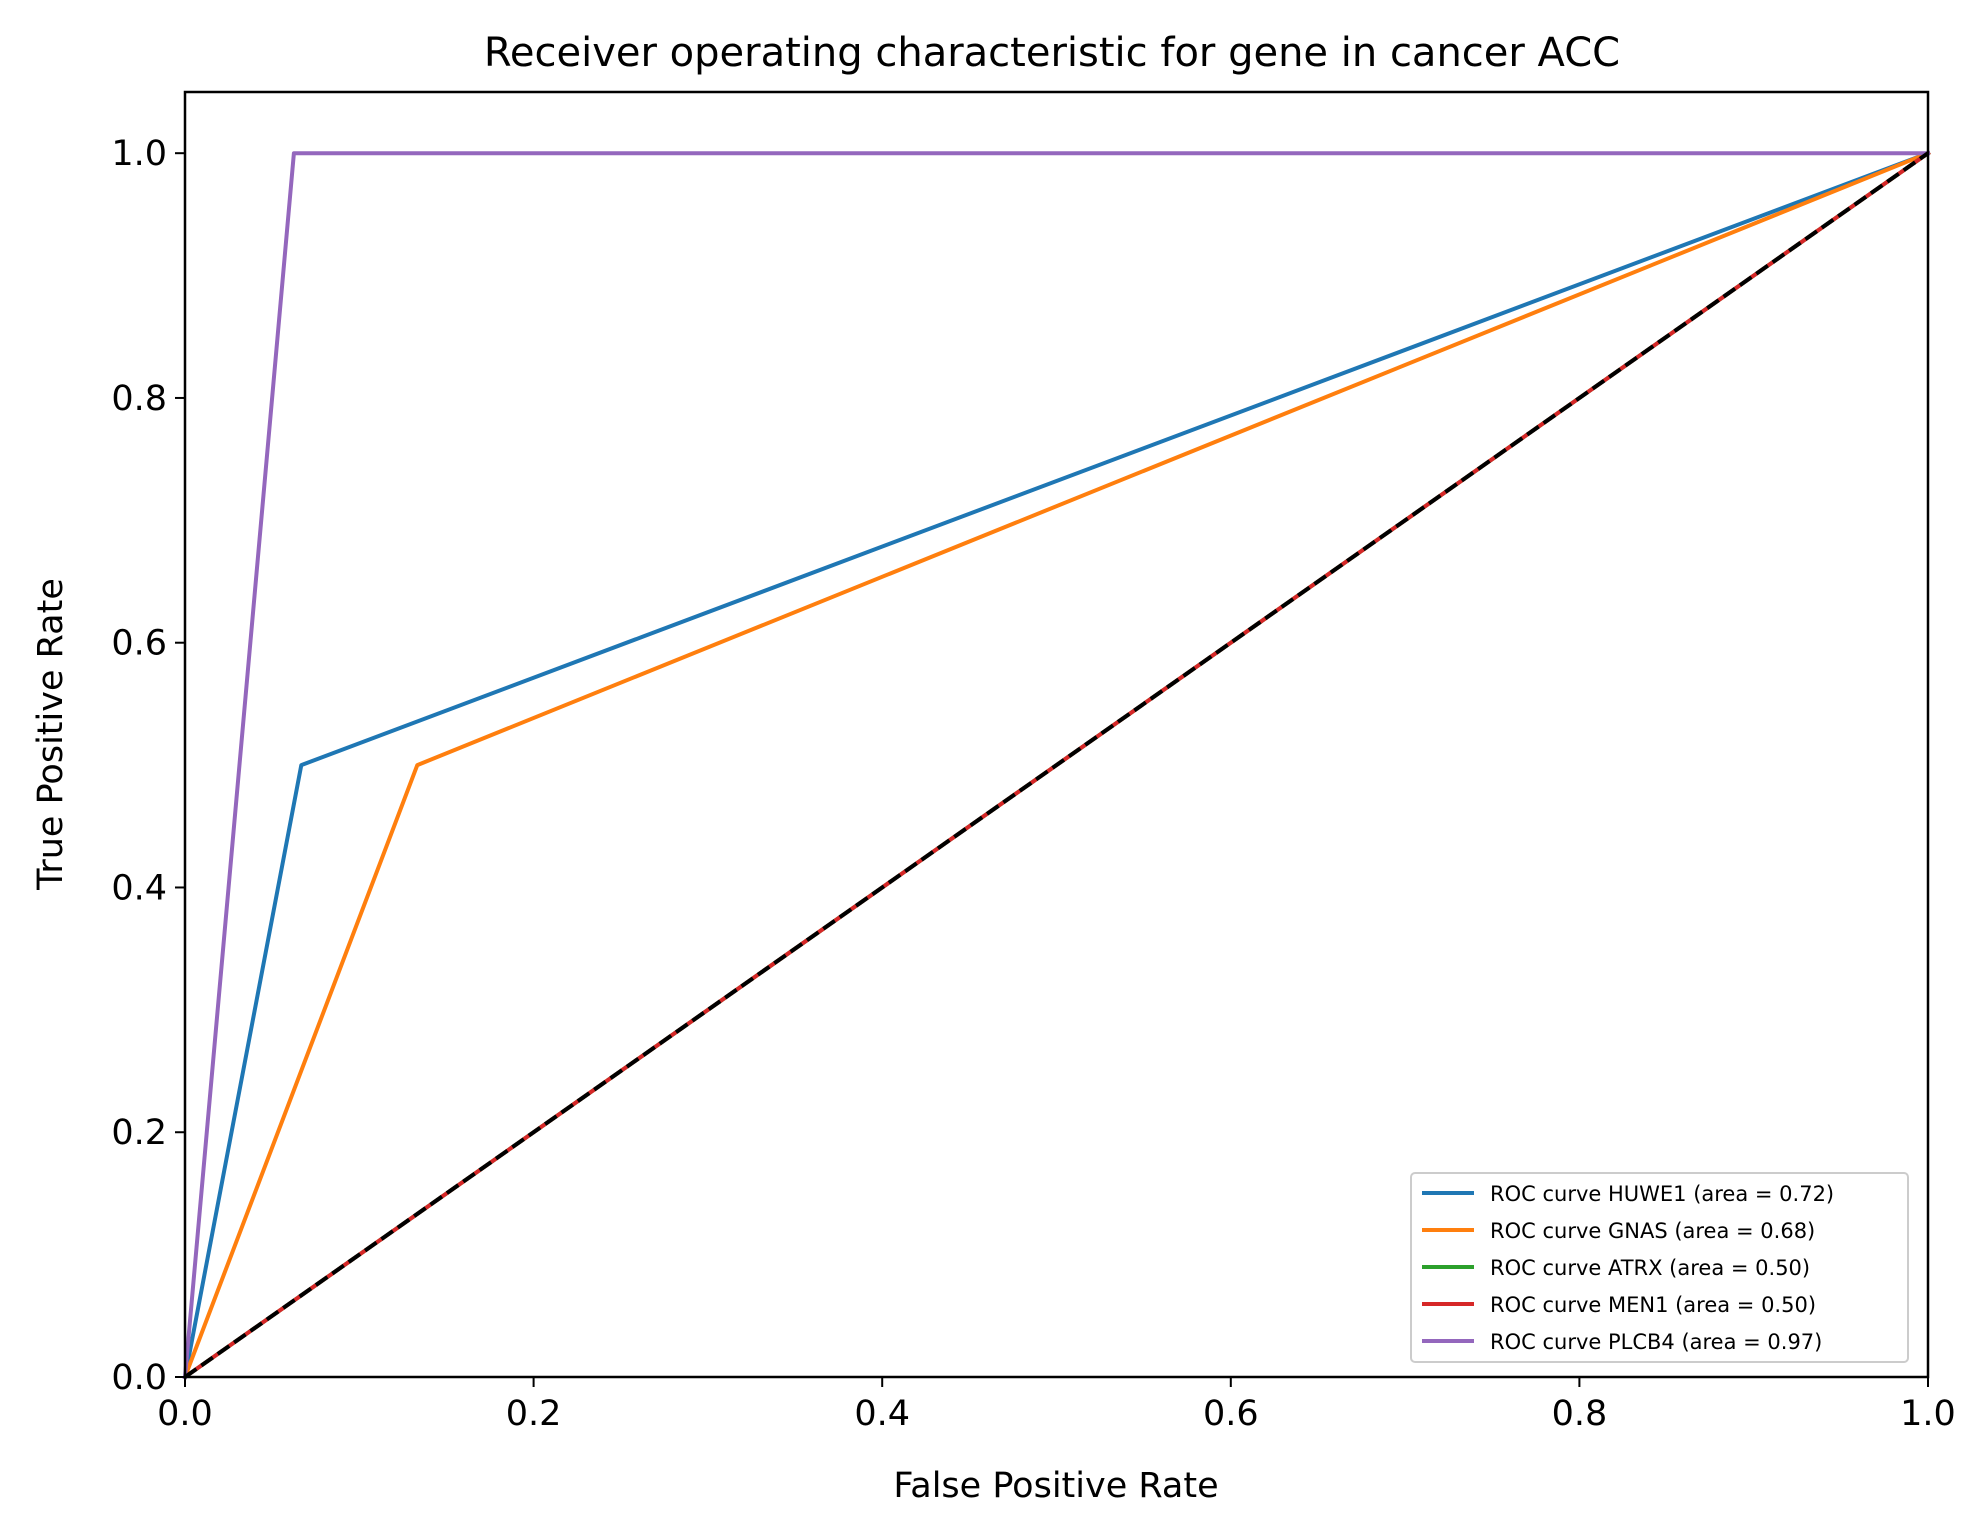 The image size is (1982, 1531). I want to click on legend-label-roc-curve-huwe1-area-0-72: ROC curve HUWE1 (area = 0.72), so click(1662, 1194).